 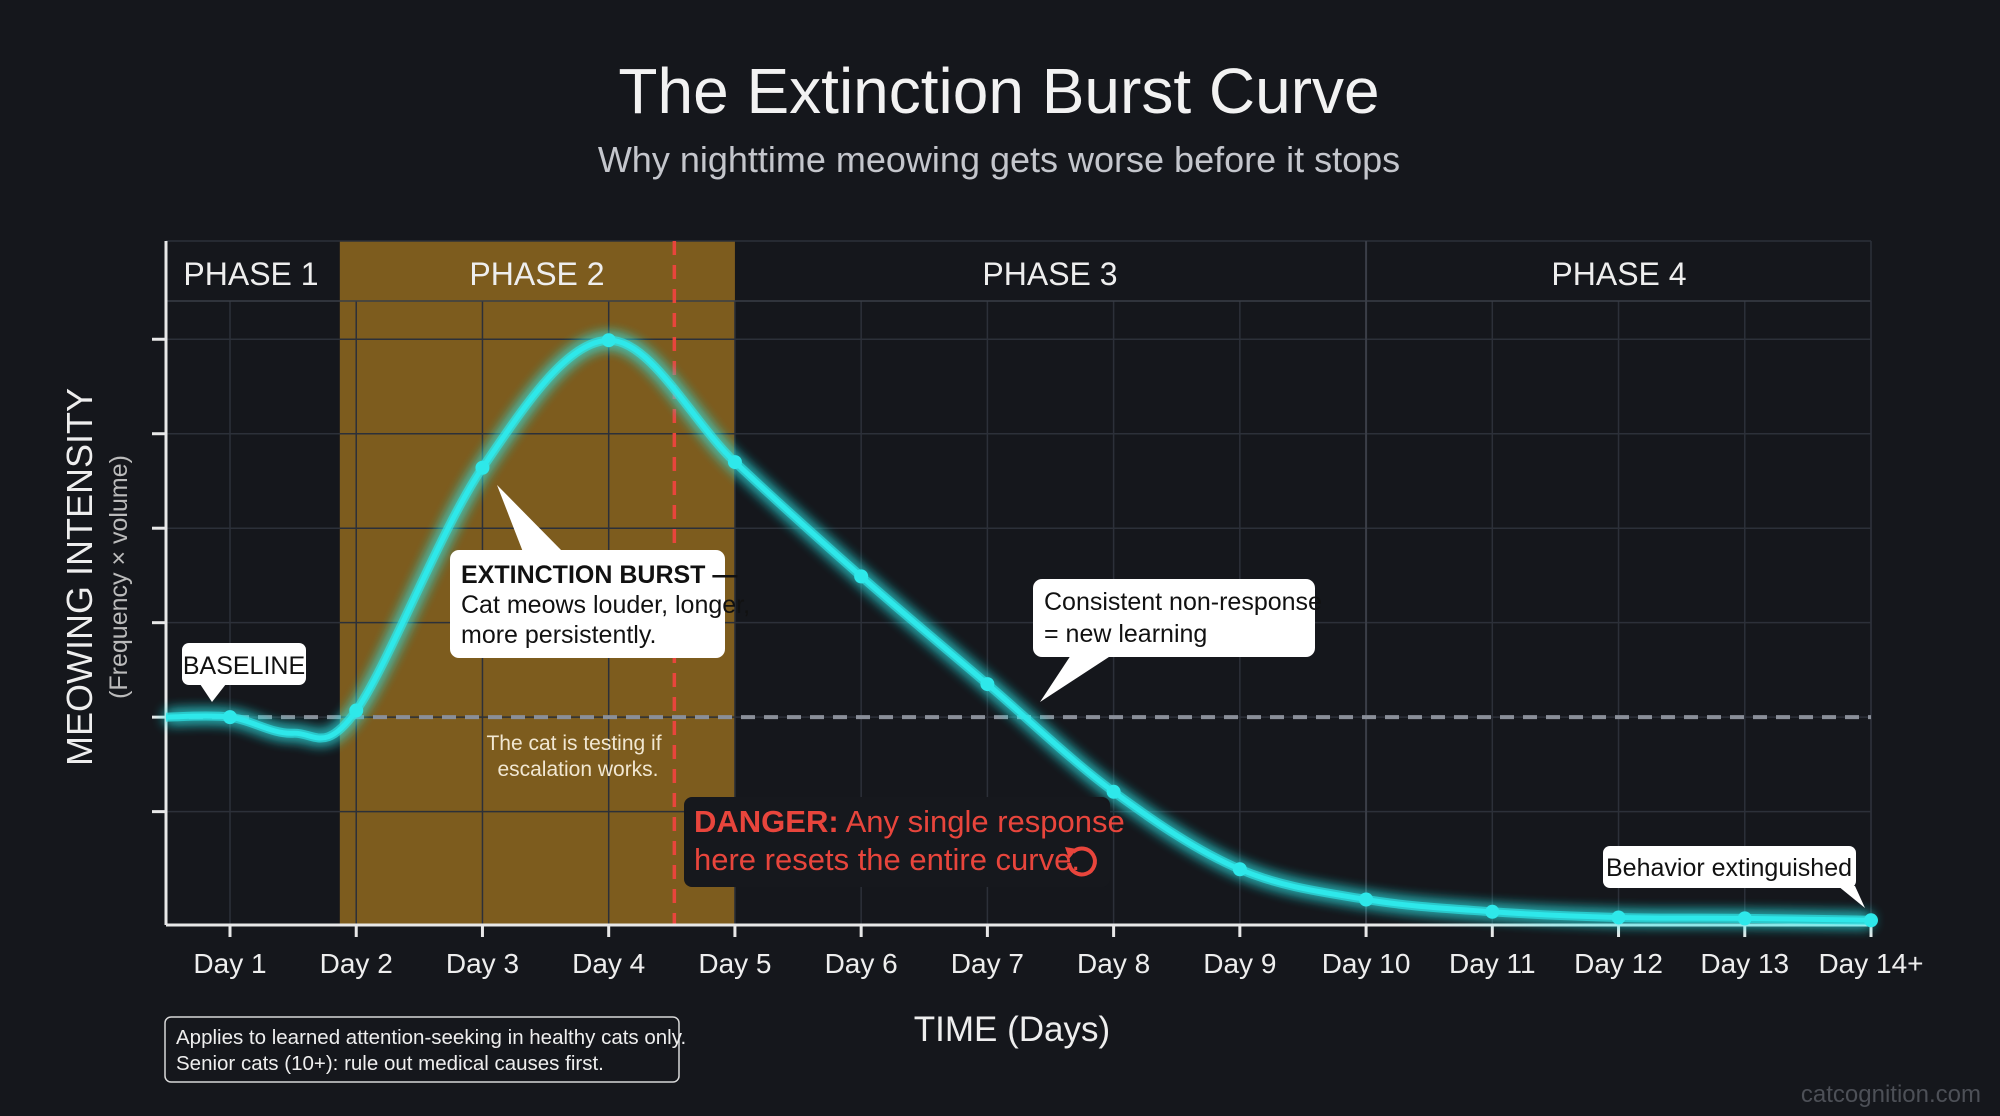 I want to click on testing-line-1: The cat is testing if, so click(x=573, y=743).